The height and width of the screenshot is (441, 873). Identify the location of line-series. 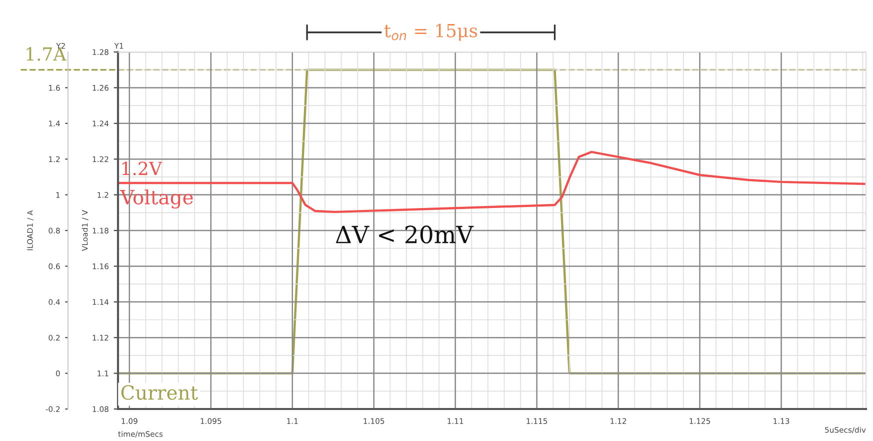
(492, 182).